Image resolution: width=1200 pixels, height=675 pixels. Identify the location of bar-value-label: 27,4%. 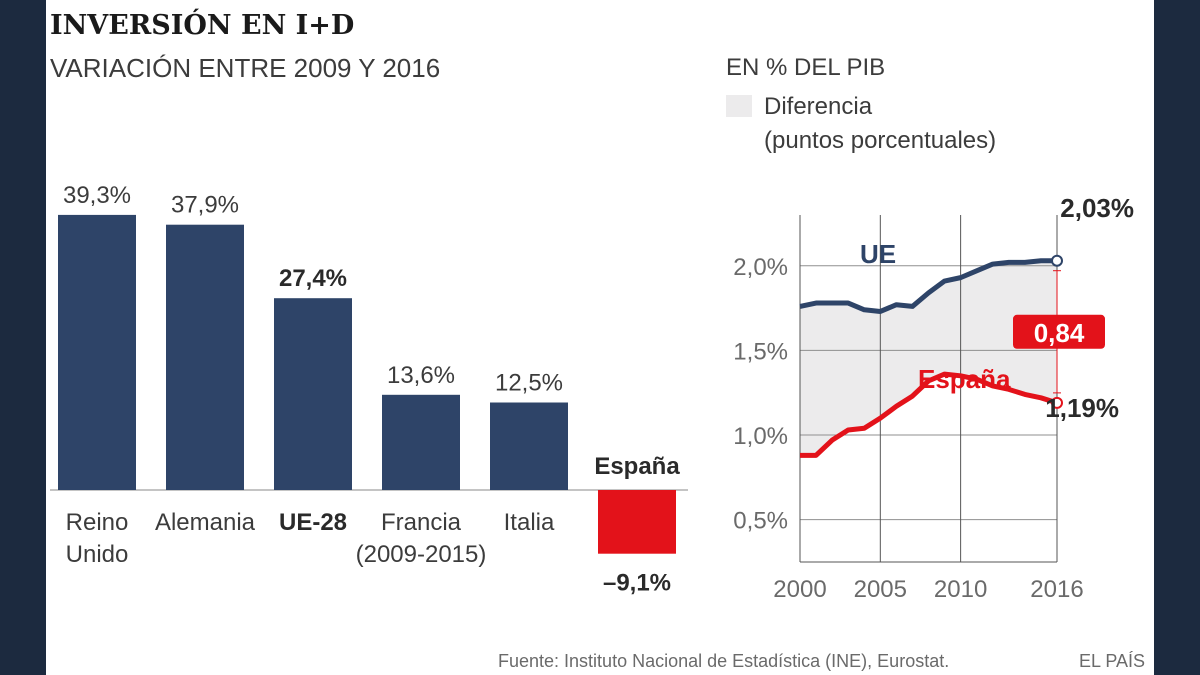
(313, 278).